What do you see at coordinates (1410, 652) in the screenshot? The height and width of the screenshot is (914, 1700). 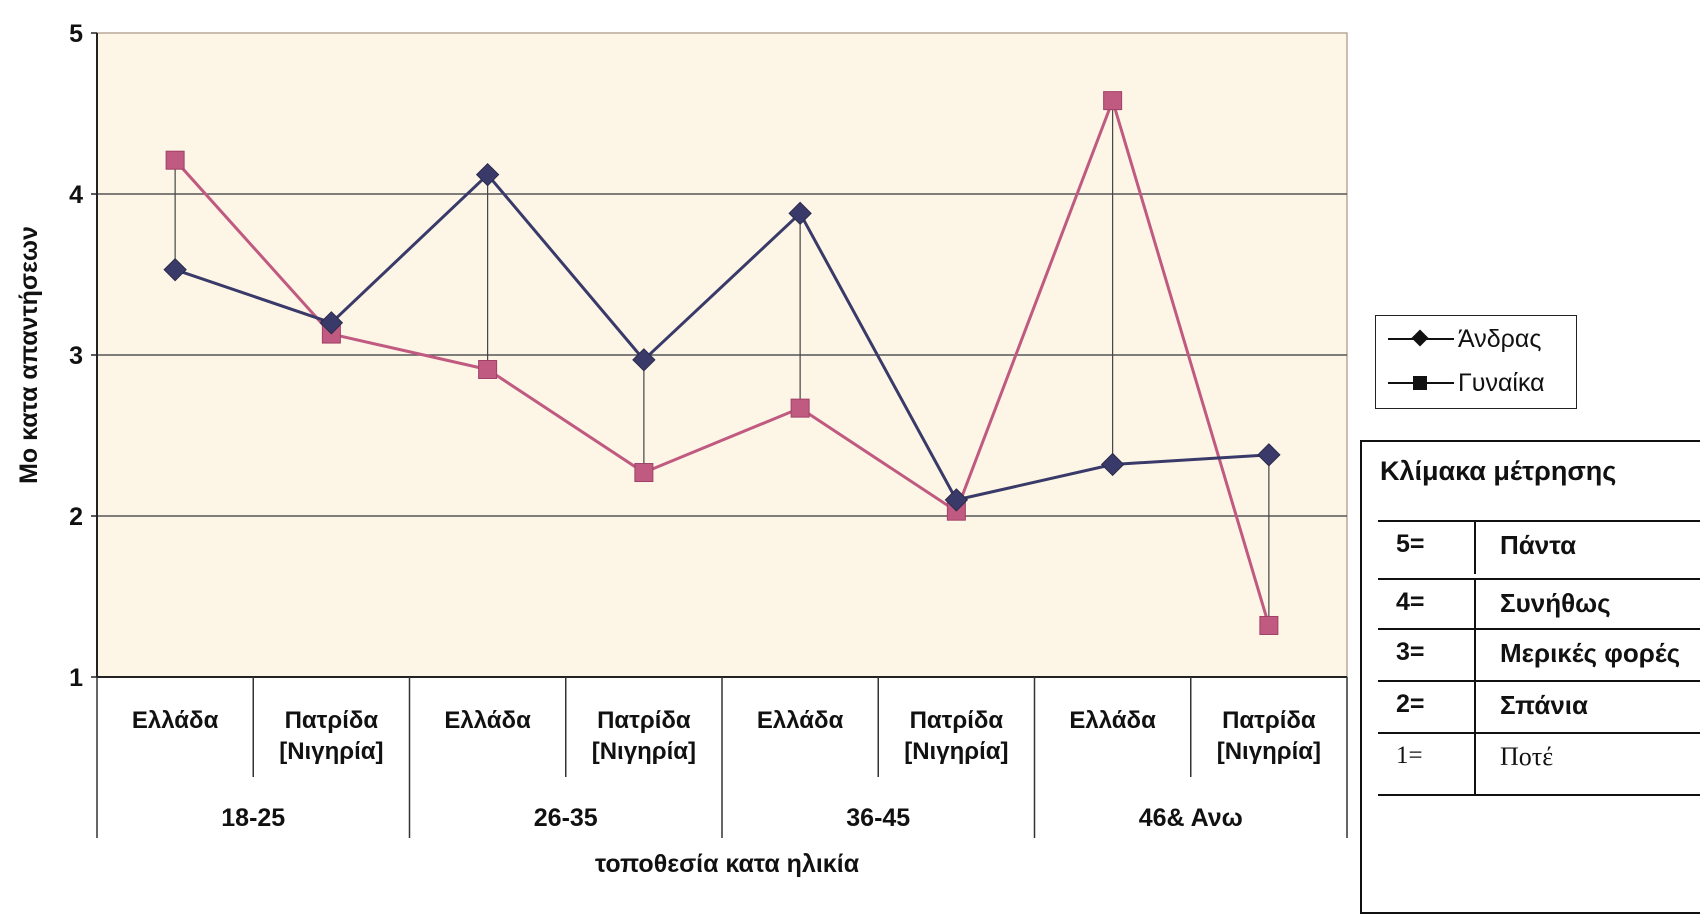 I see `scale-code: 3=` at bounding box center [1410, 652].